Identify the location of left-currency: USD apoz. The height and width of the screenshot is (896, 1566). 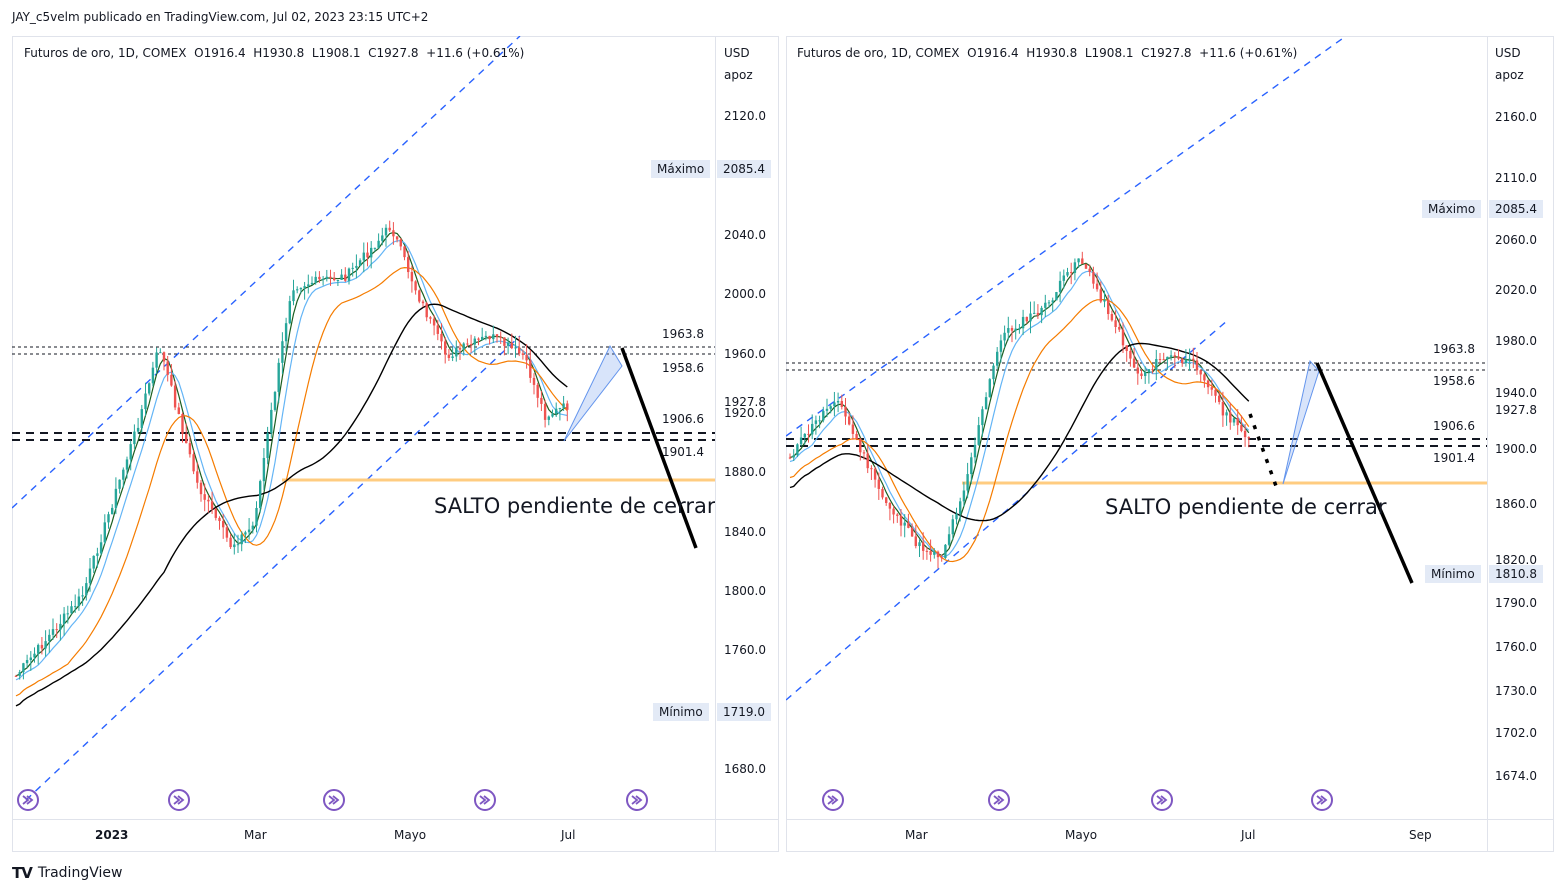
(738, 64).